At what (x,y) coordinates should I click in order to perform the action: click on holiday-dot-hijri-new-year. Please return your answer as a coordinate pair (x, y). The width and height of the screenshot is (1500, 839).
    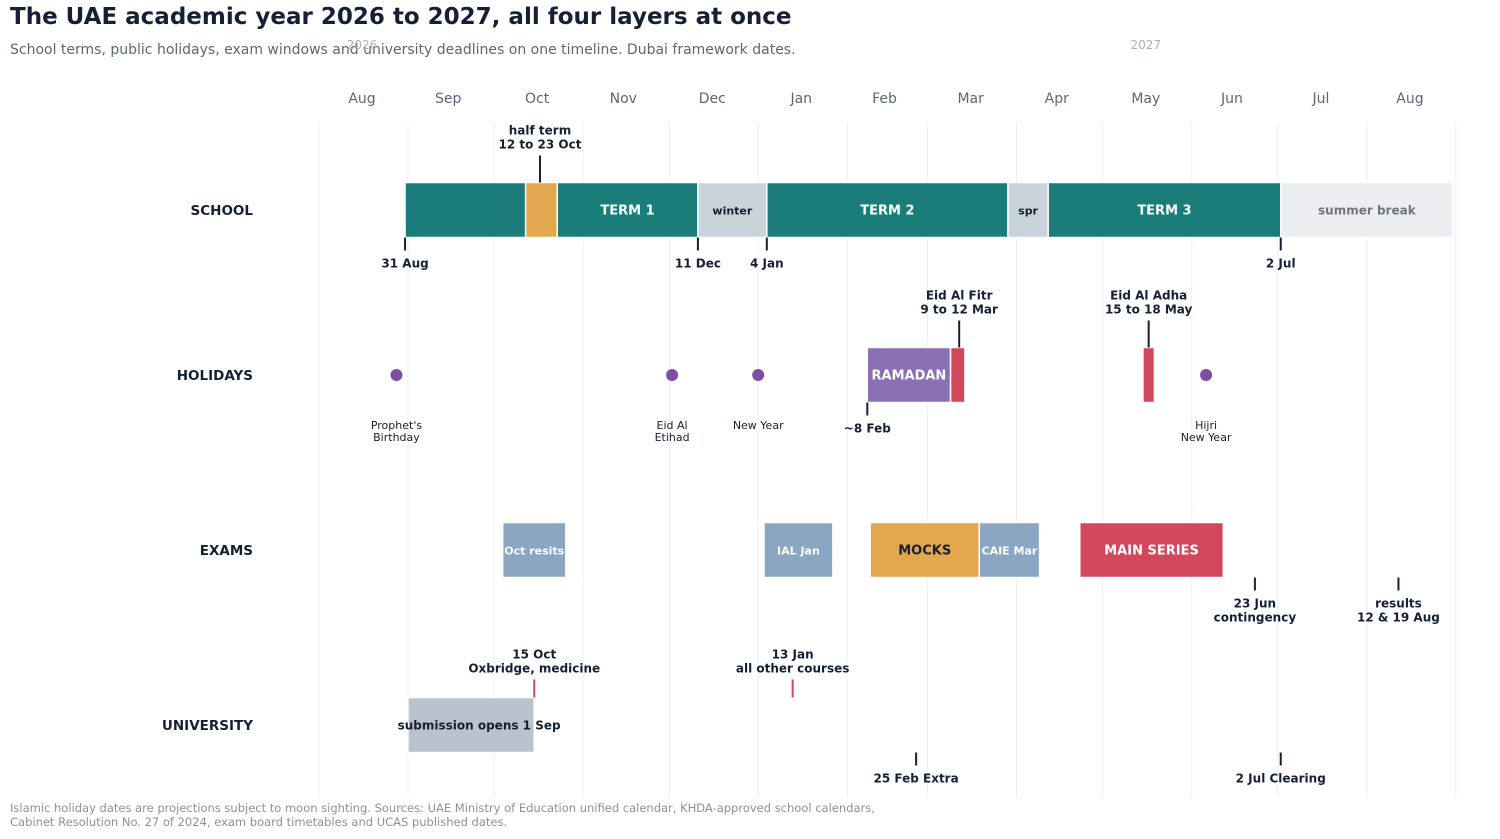
    Looking at the image, I should click on (1206, 375).